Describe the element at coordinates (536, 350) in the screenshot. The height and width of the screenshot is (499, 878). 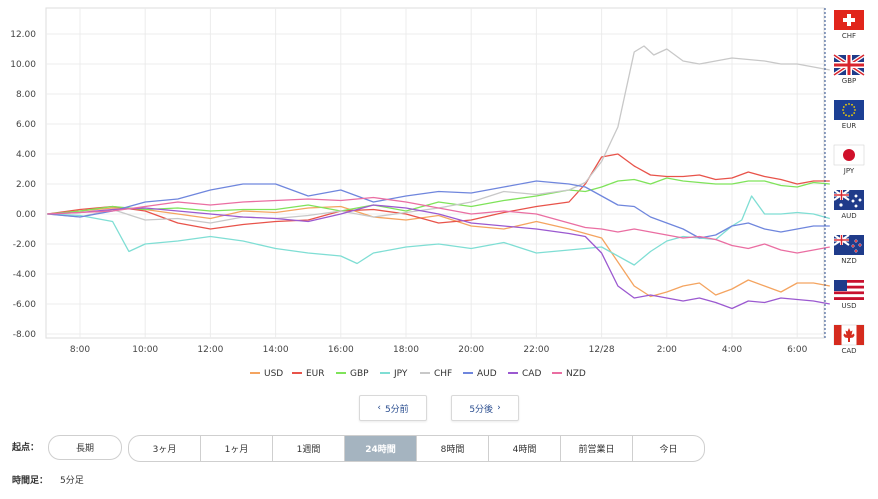
I see `x-tick-label: 22:00` at that location.